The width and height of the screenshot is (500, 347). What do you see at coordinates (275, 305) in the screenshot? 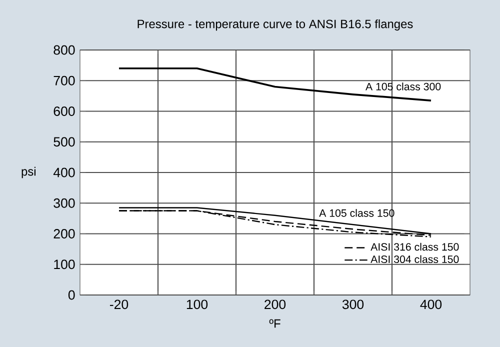
I see `x-tick-label: 200` at bounding box center [275, 305].